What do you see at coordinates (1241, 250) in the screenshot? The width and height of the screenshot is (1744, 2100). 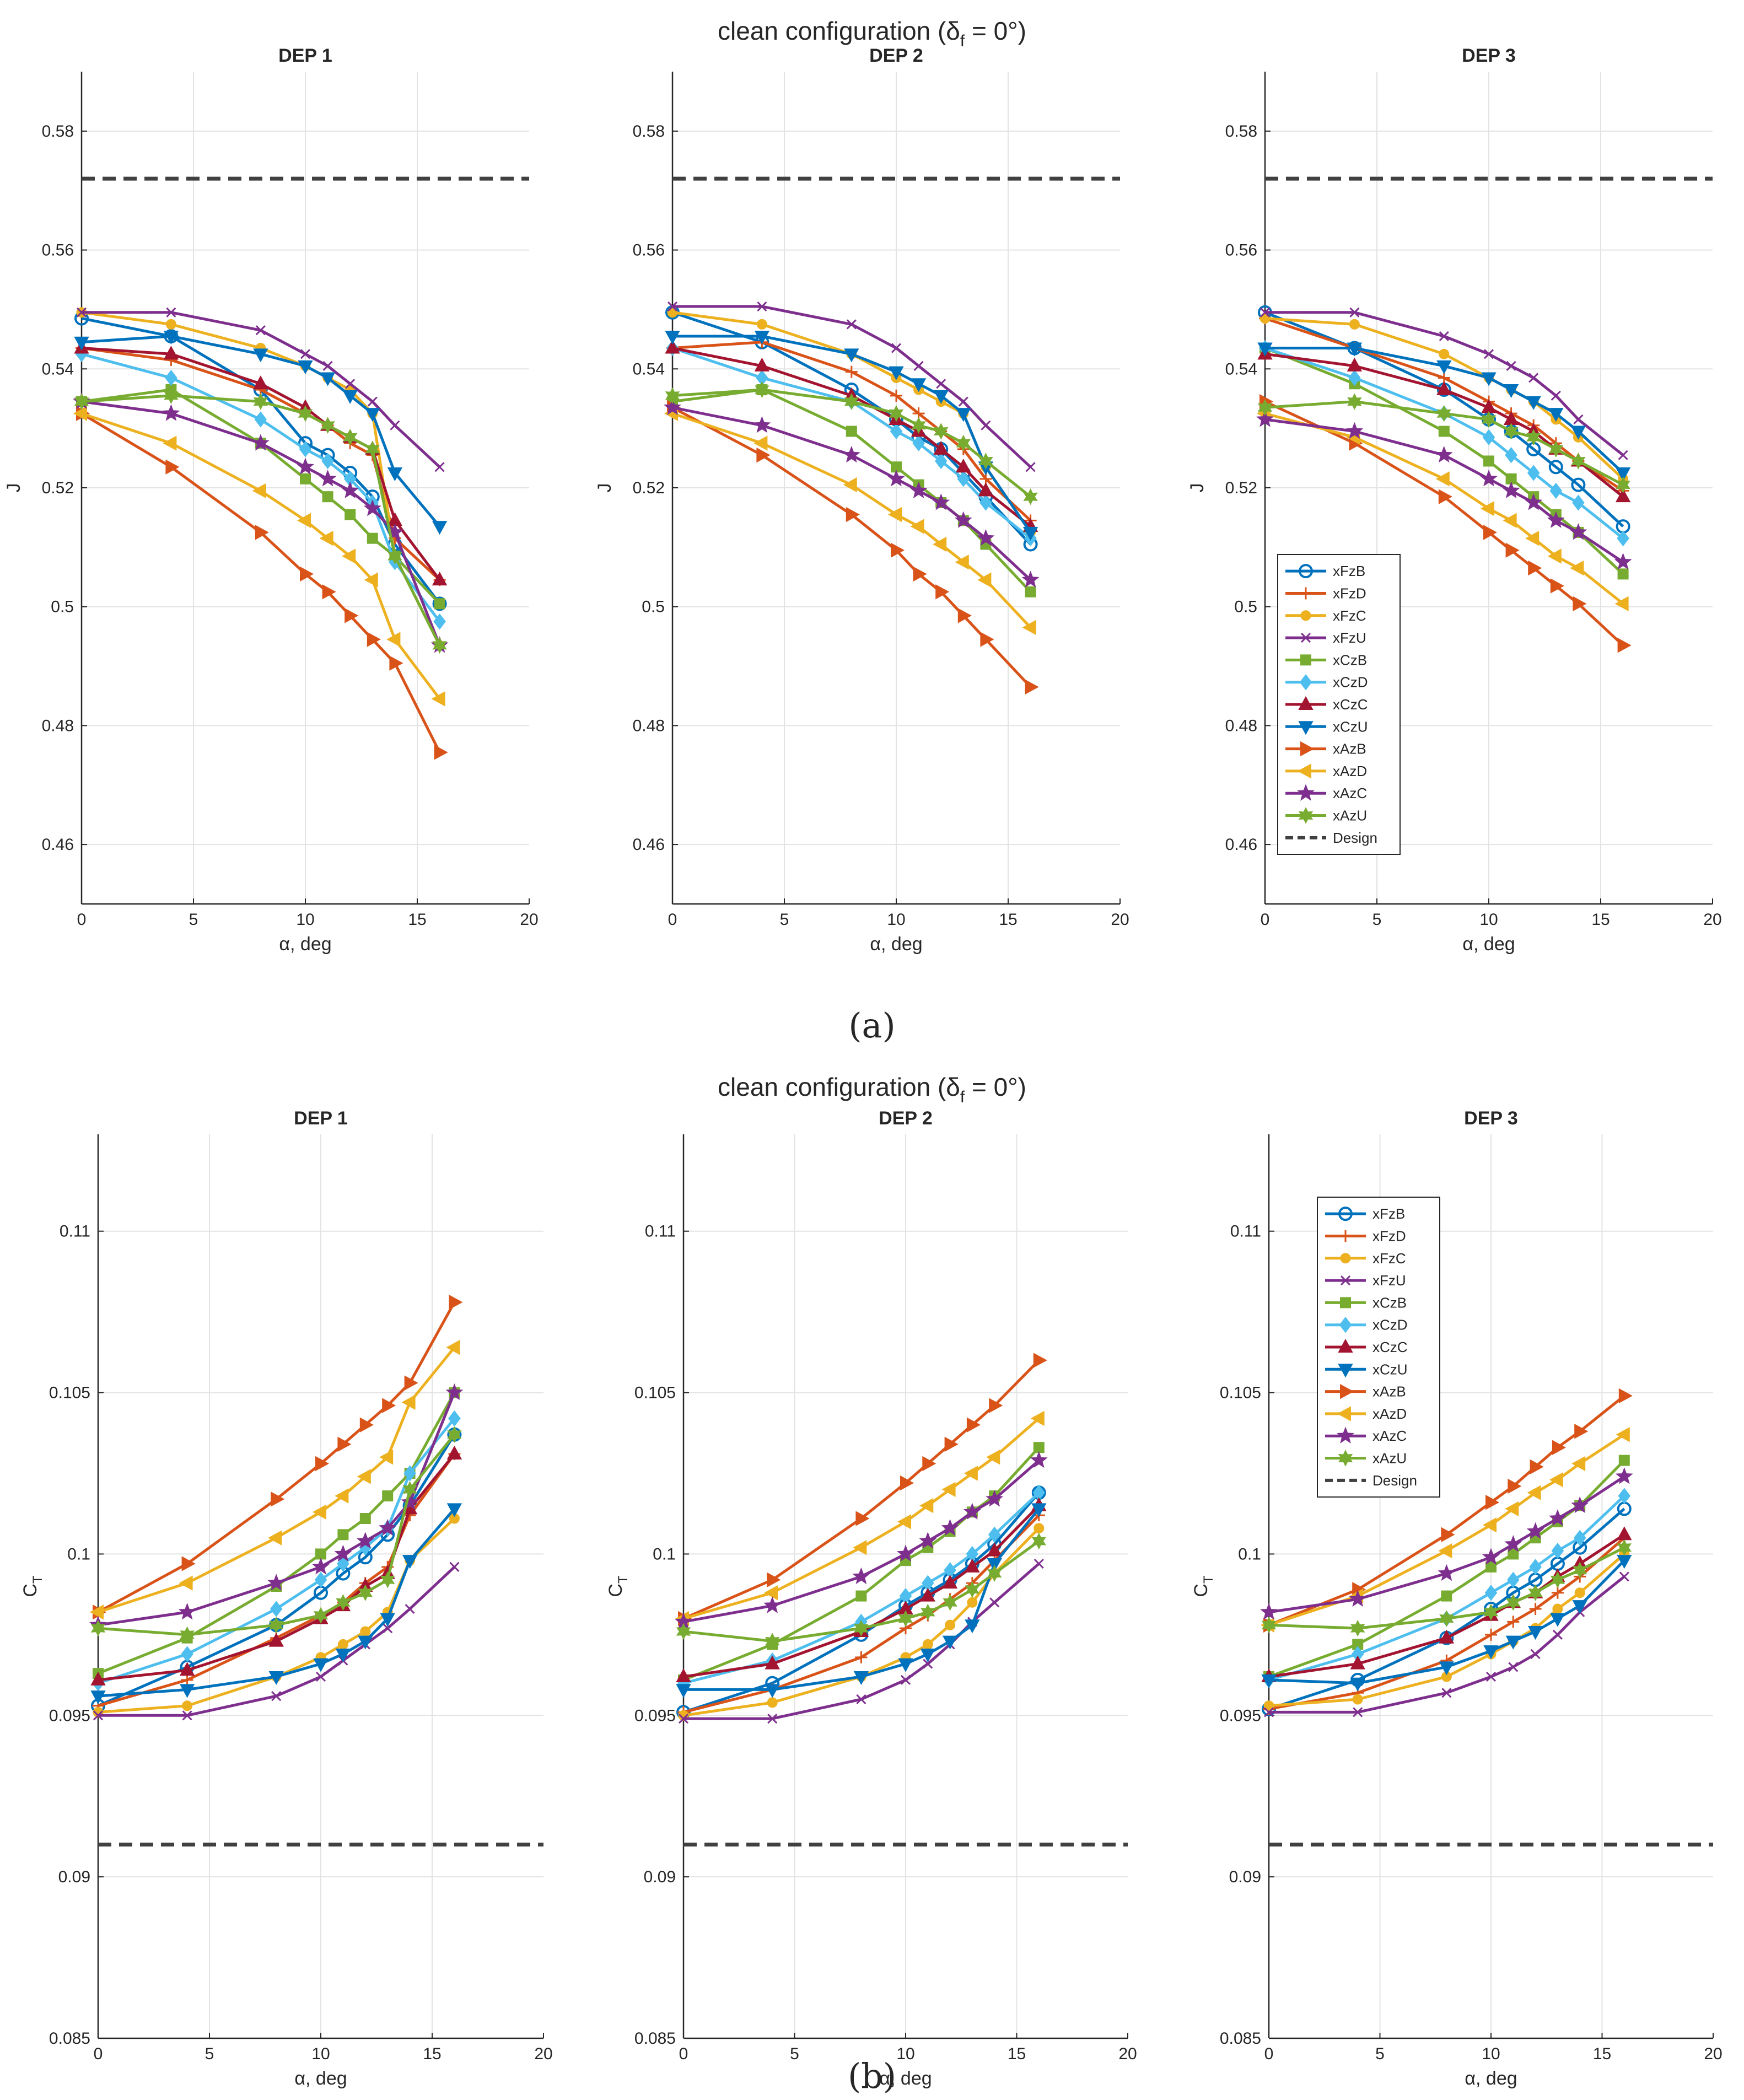 I see `y-tick-label: 0.56` at bounding box center [1241, 250].